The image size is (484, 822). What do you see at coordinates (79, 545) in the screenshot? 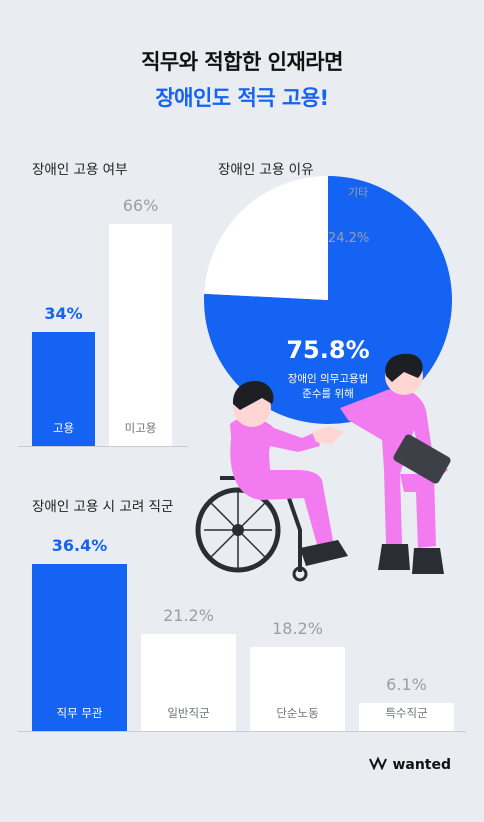
I see `bar-value-label: 36.4%` at bounding box center [79, 545].